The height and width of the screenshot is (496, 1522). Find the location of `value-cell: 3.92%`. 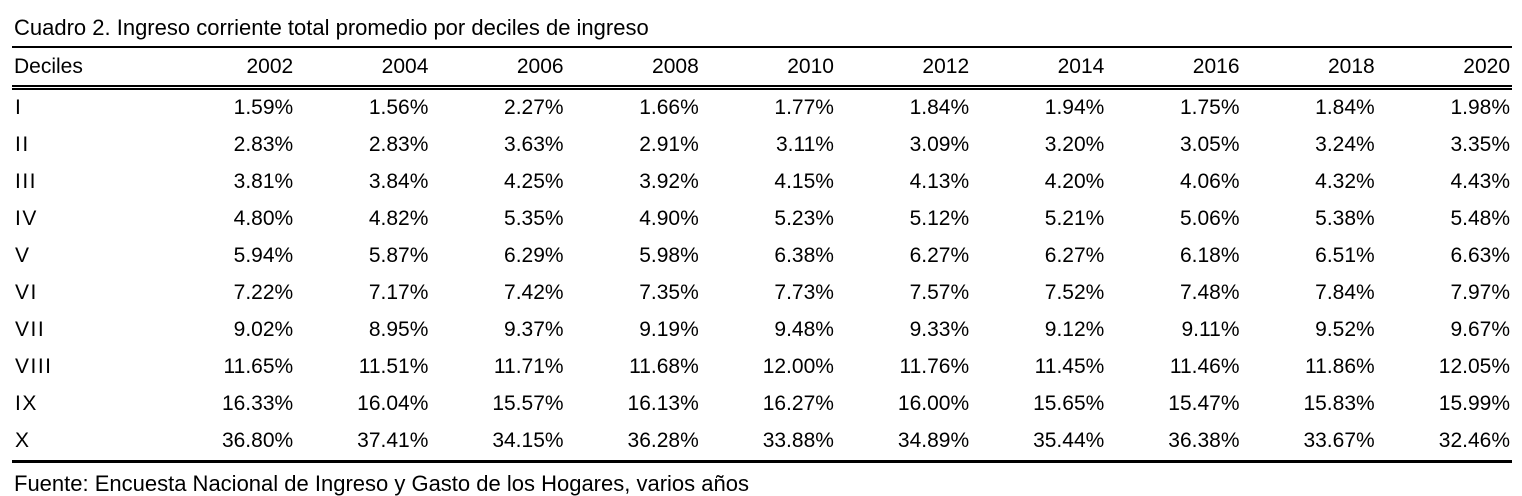

value-cell: 3.92% is located at coordinates (669, 181).